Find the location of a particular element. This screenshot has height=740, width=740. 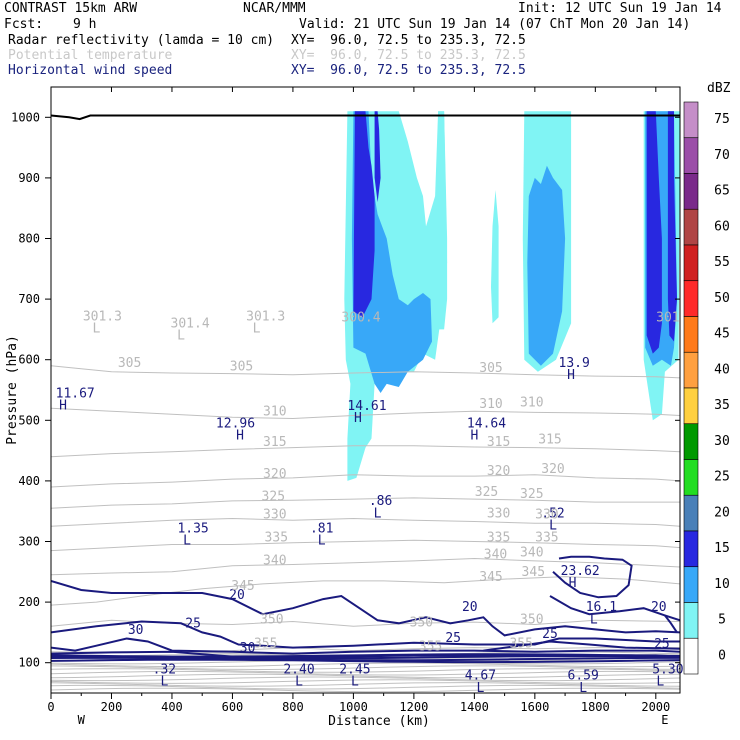

x-tick-label-200: 200 is located at coordinates (112, 707).